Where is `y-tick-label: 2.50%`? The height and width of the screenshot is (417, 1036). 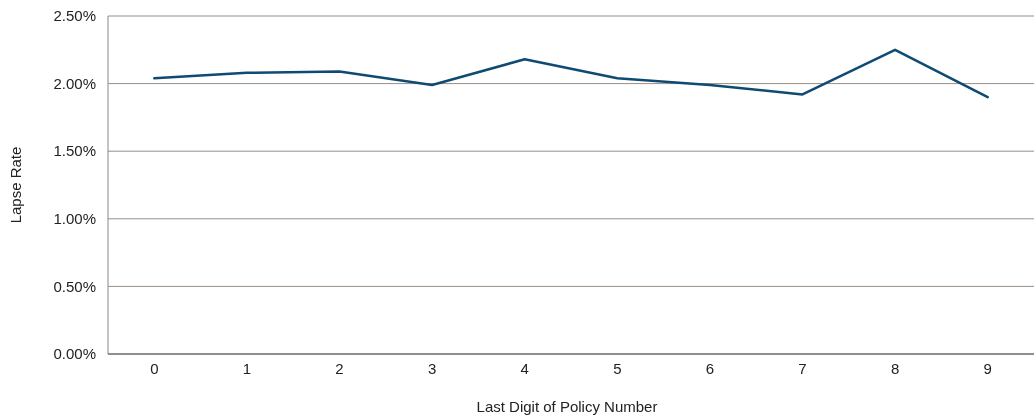
y-tick-label: 2.50% is located at coordinates (74, 16).